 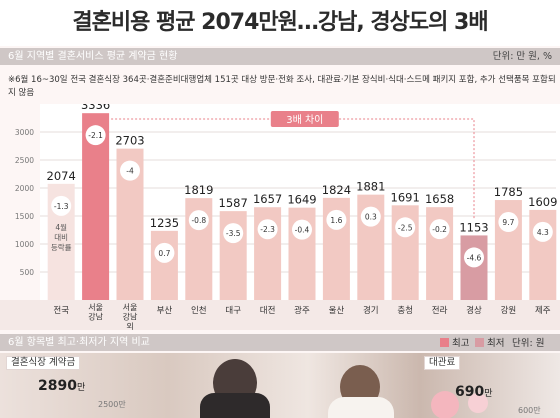 I want to click on change-label: -2.1, so click(x=95, y=135).